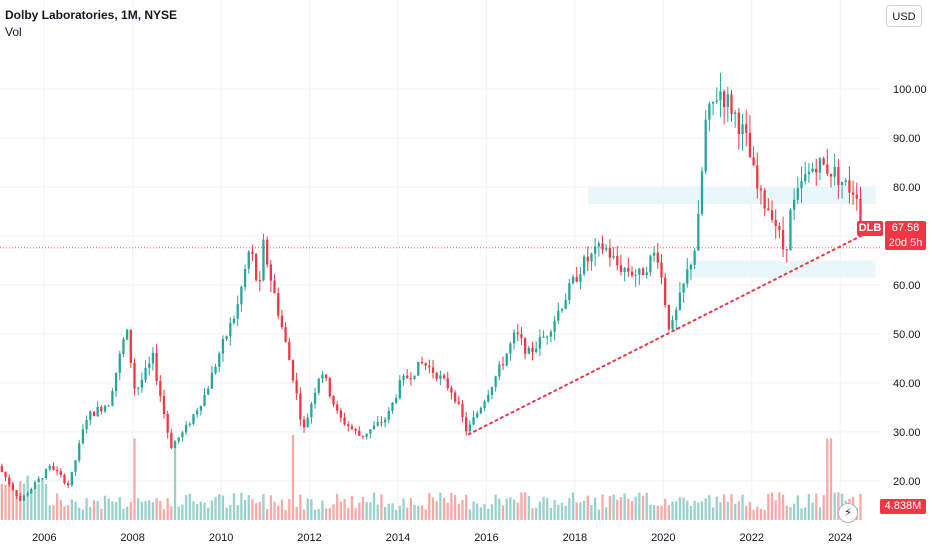 This screenshot has width=932, height=550. What do you see at coordinates (848, 513) in the screenshot?
I see `lightning-bolt-icon: ⚡` at bounding box center [848, 513].